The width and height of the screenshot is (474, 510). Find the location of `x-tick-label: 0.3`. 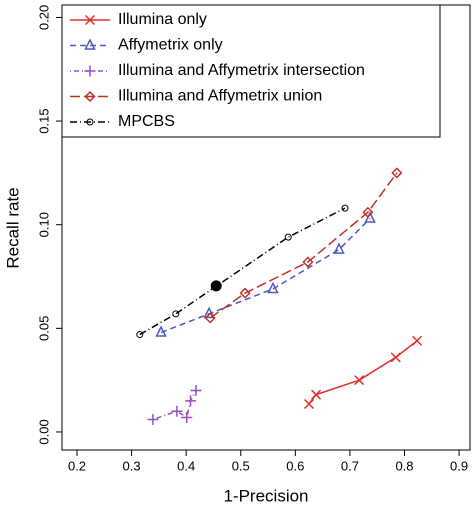

x-tick-label: 0.3 is located at coordinates (132, 465).